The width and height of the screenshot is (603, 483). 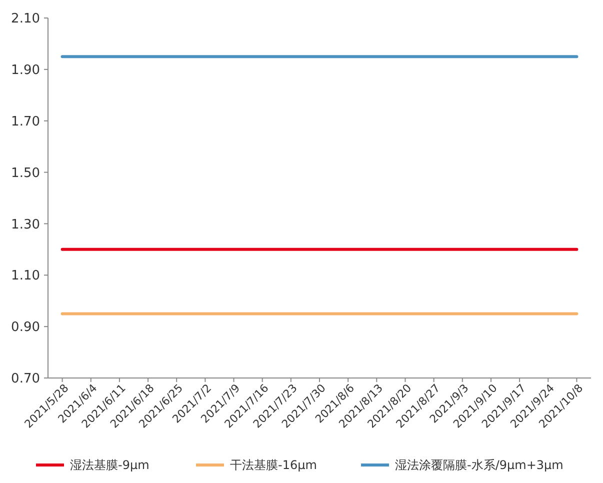 What do you see at coordinates (110, 465) in the screenshot?
I see `legend-label: 湿法基膜-9μm` at bounding box center [110, 465].